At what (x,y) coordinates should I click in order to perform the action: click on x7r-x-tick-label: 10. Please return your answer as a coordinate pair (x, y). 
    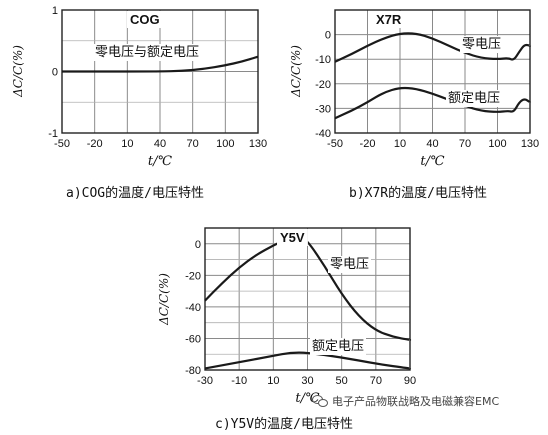
    Looking at the image, I should click on (400, 144).